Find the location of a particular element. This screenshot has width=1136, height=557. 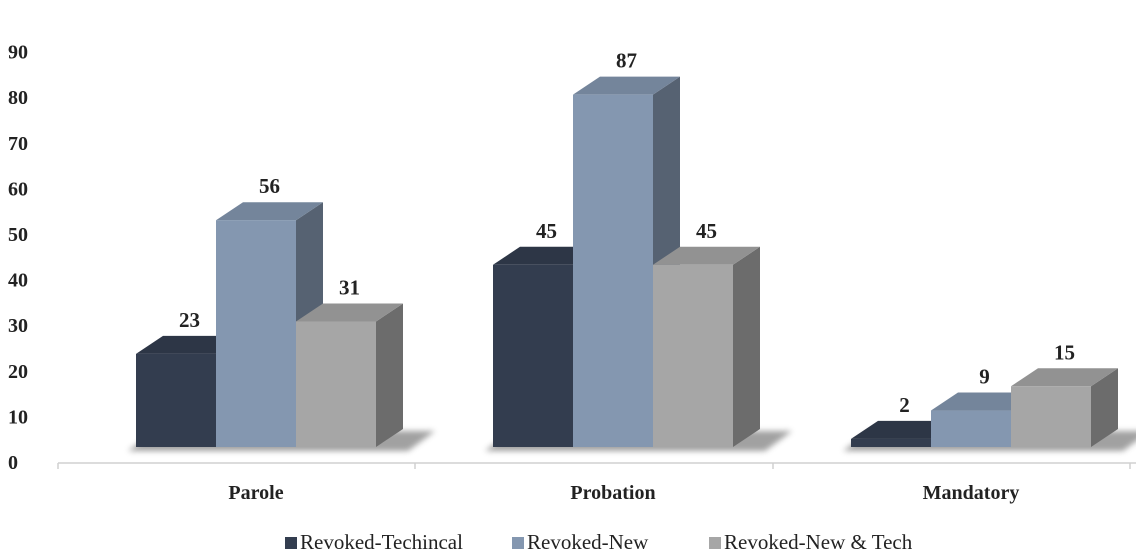

y-tick-label: 70 is located at coordinates (18, 144).